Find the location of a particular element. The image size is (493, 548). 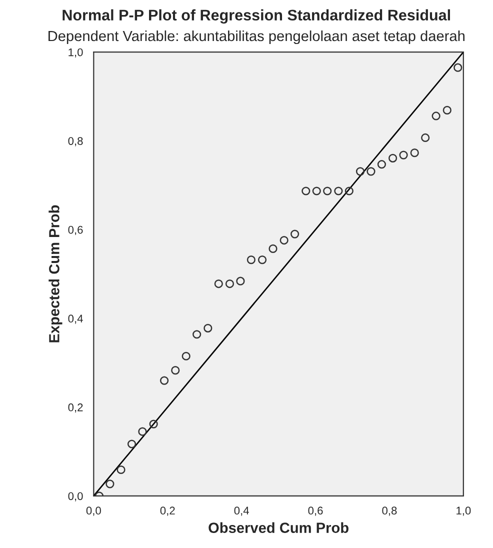

chart-subtitle: Dependent Variable: akuntabilitas pengelolaan aset tetap daerah is located at coordinates (256, 37).